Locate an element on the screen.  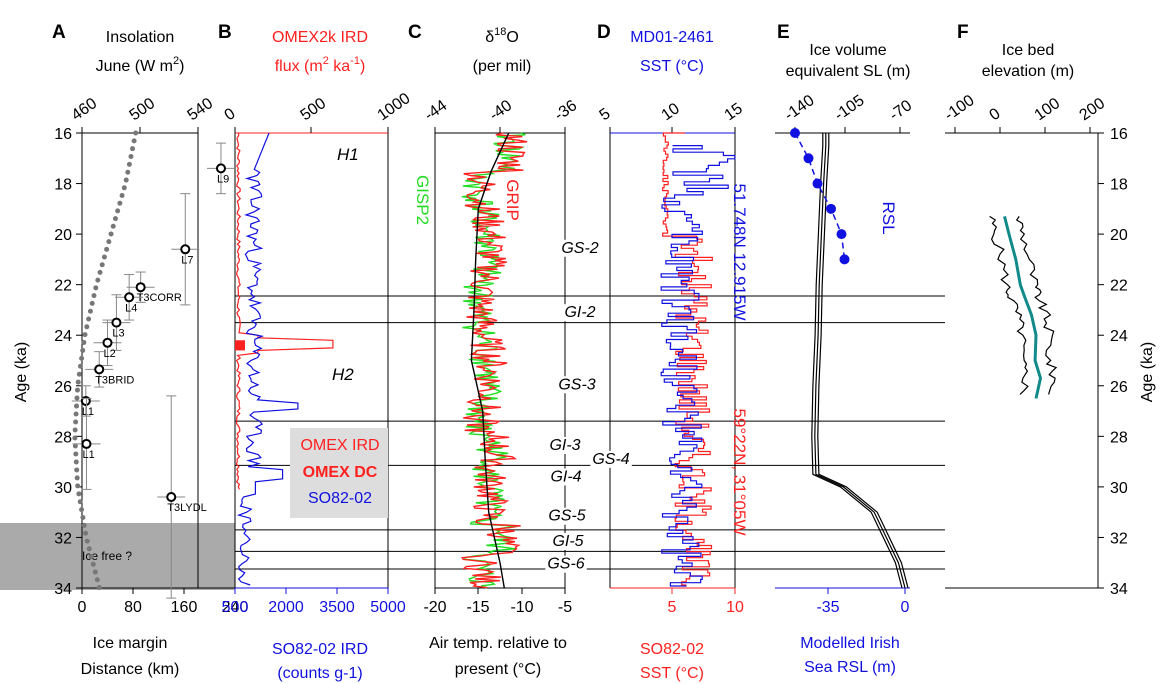
age-tick-label-left: 20 is located at coordinates (63, 235).